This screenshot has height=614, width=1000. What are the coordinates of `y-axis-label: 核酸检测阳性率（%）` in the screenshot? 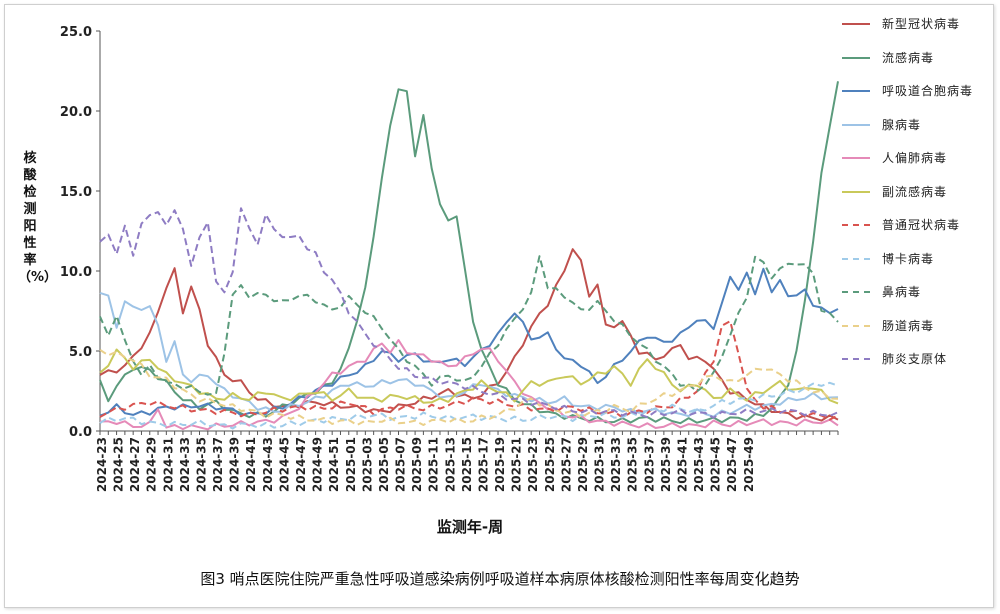 It's located at (38, 218).